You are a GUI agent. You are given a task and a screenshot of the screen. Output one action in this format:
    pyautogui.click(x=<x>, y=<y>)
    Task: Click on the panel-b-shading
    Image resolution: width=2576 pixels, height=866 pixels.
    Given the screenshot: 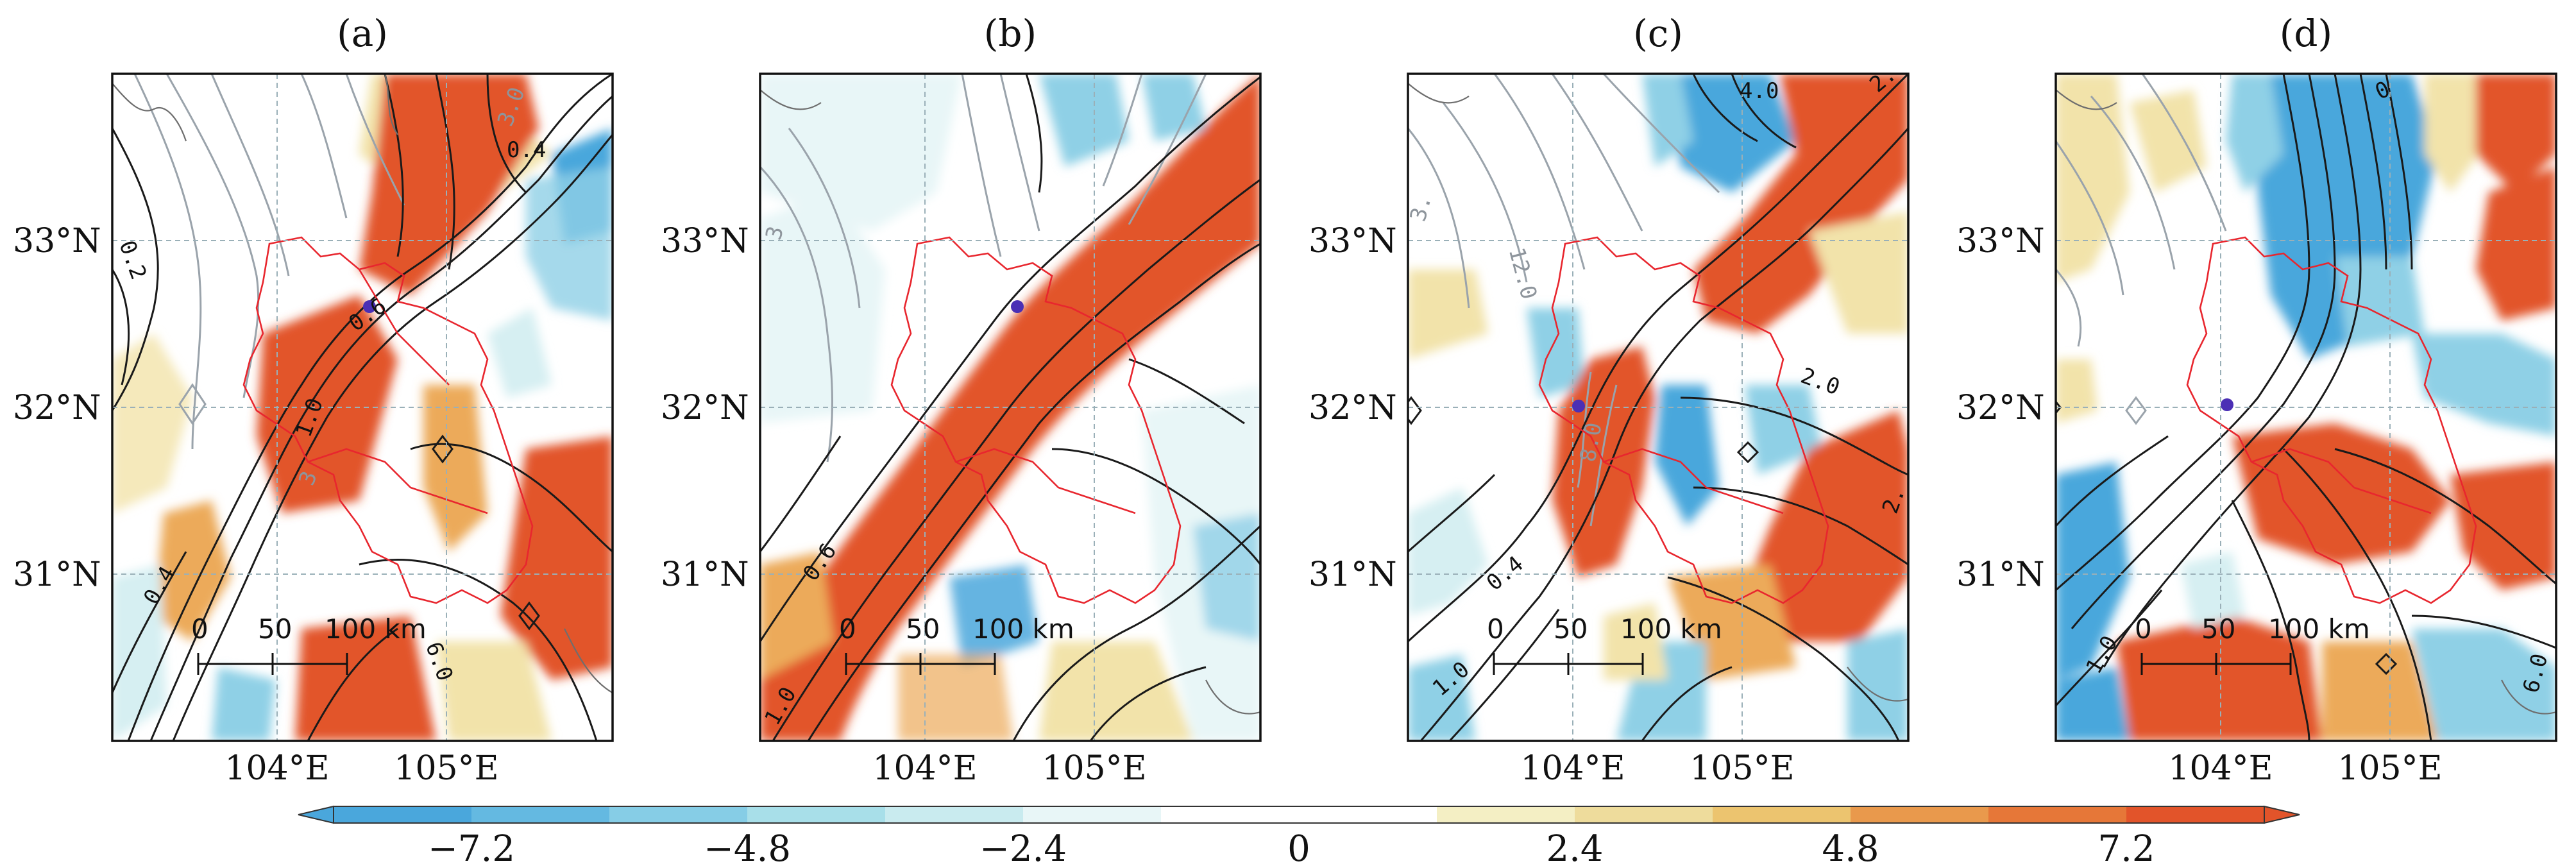 What is the action you would take?
    pyautogui.click(x=1010, y=407)
    